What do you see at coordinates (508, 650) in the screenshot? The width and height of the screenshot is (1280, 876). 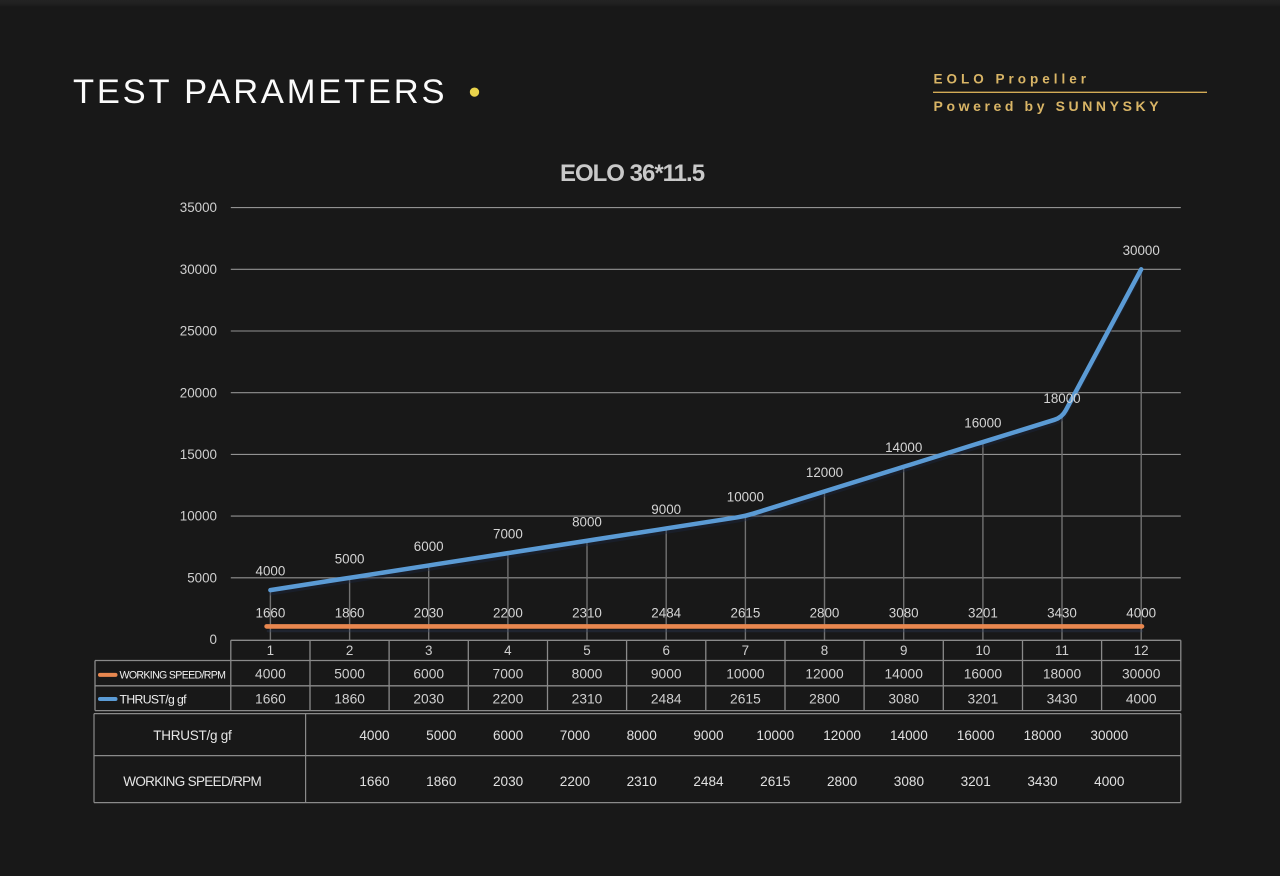 I see `svg-text: 4` at bounding box center [508, 650].